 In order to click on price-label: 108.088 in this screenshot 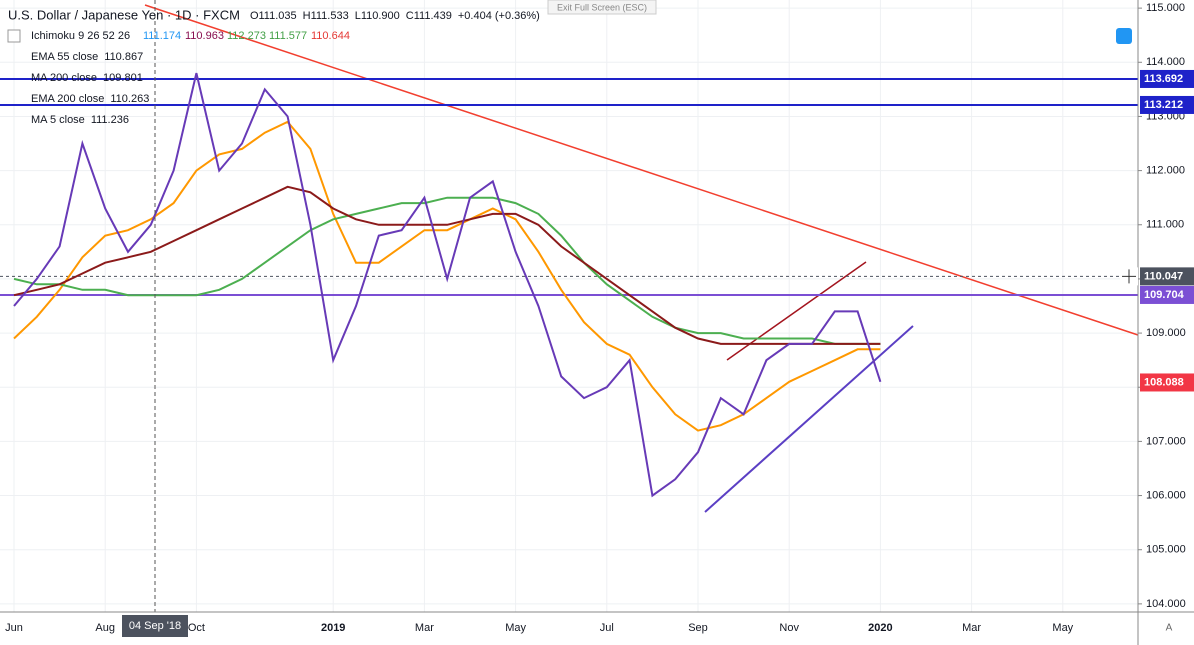, I will do `click(1164, 382)`.